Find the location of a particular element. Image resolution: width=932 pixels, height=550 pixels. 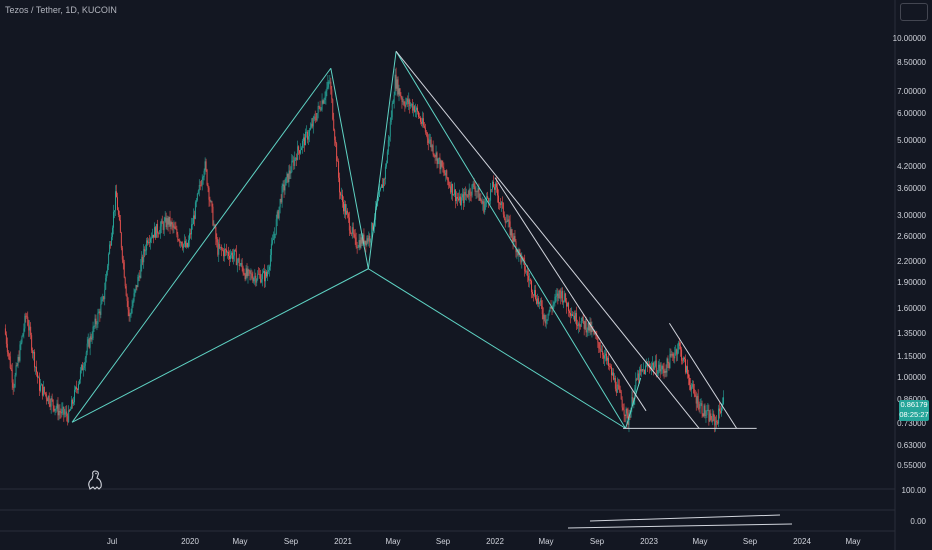

symbol-title: Tezos / Tether, 1D, KUCOIN is located at coordinates (61, 10).